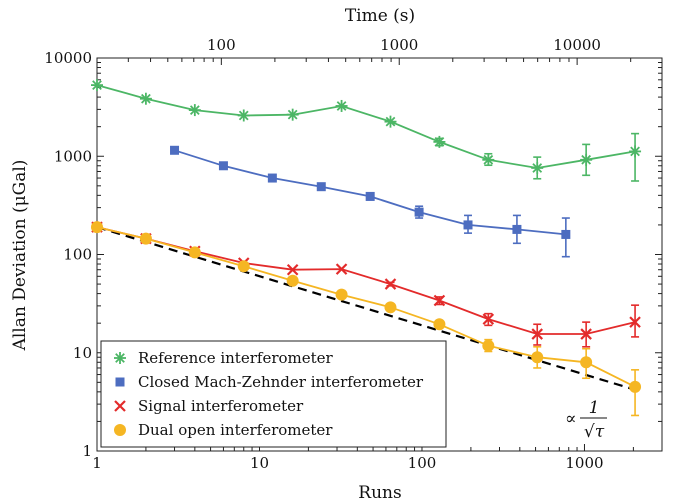 Image resolution: width=683 pixels, height=504 pixels. What do you see at coordinates (366, 126) in the screenshot?
I see `series-line` at bounding box center [366, 126].